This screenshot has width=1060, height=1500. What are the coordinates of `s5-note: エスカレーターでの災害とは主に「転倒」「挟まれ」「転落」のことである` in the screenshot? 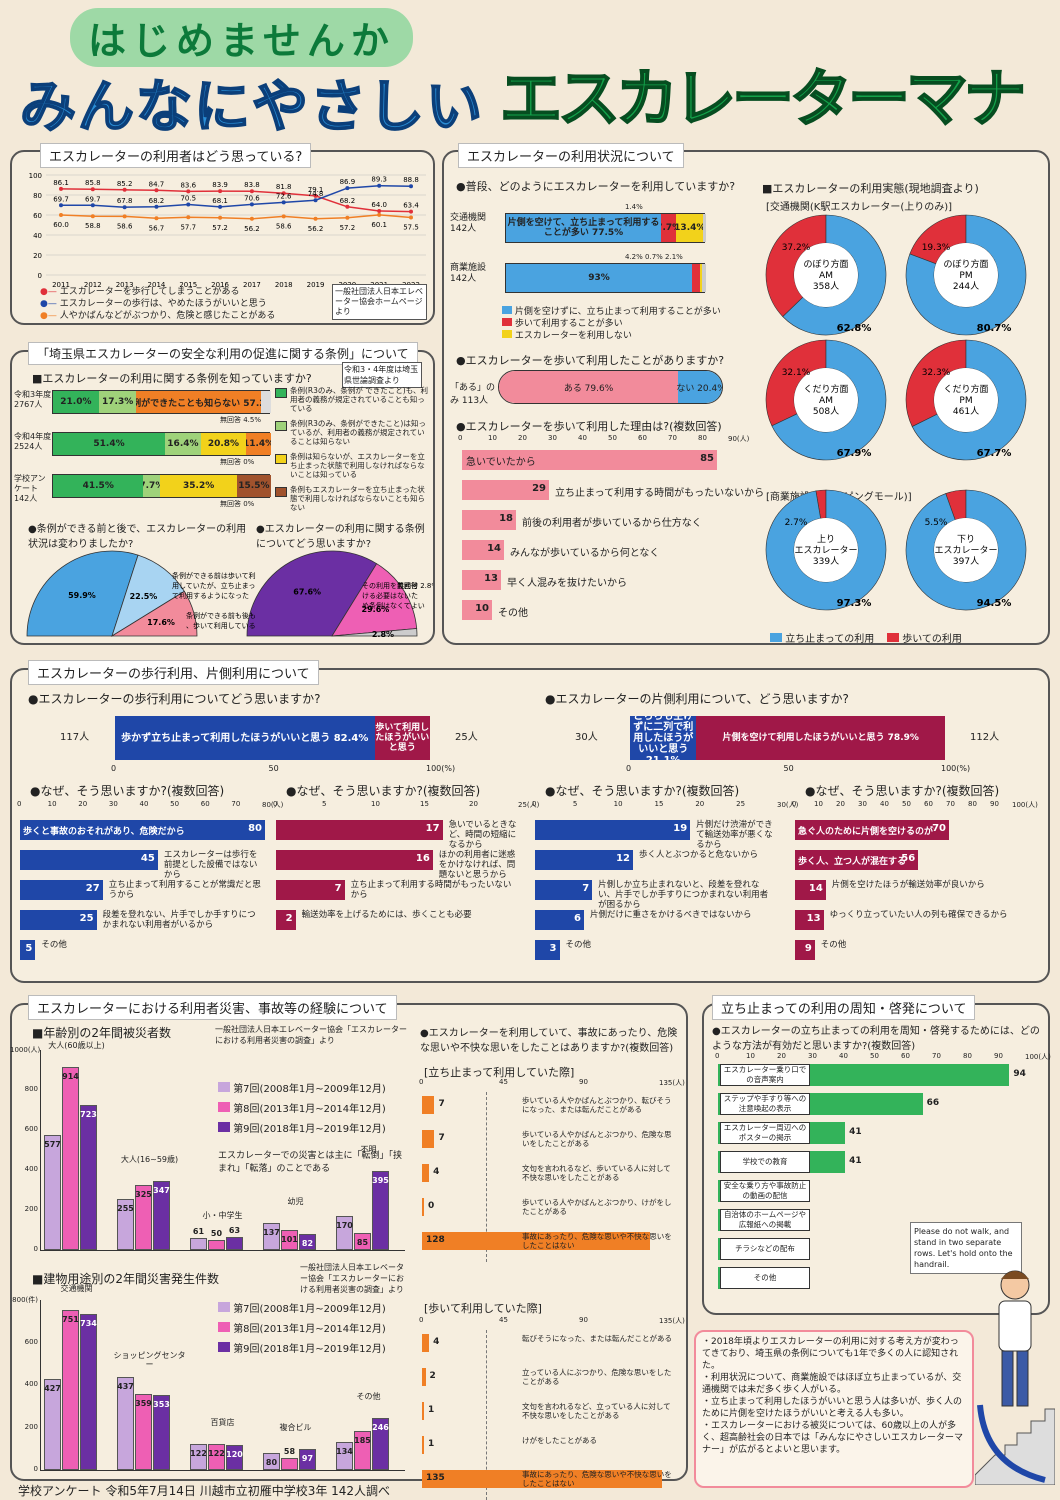 It's located at (310, 1162).